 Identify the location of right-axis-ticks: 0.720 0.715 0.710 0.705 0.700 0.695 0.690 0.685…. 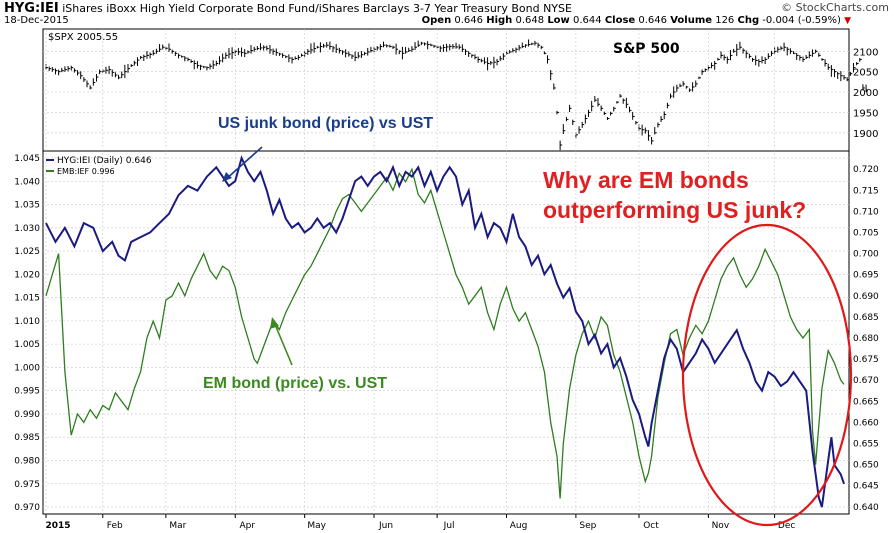
(866, 339).